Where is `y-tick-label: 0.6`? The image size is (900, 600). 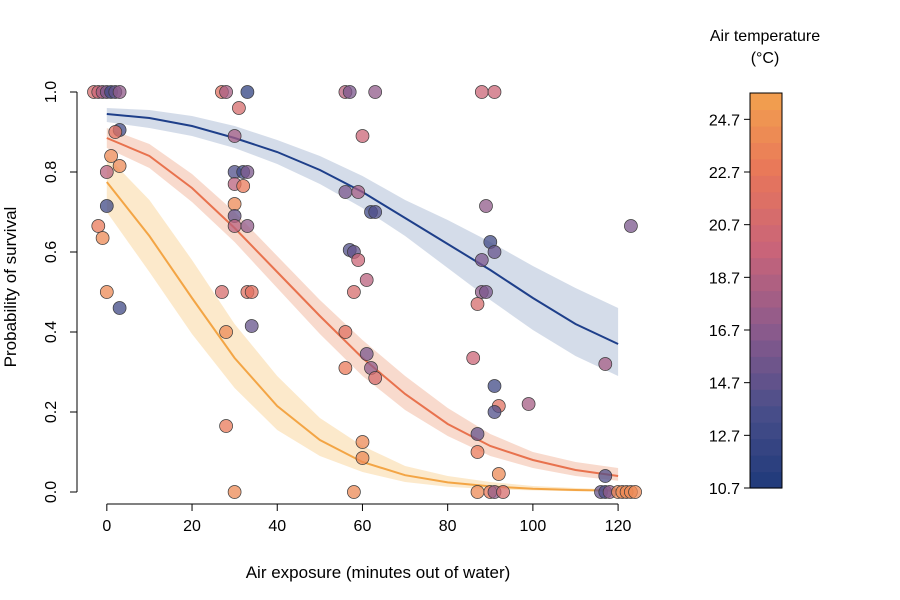 y-tick-label: 0.6 is located at coordinates (51, 252).